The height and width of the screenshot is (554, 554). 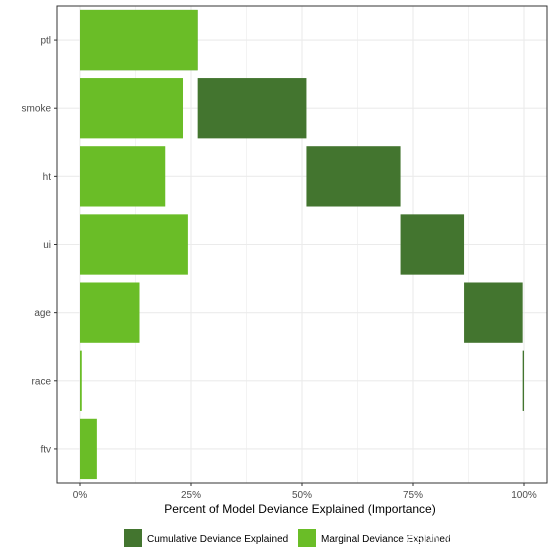 What do you see at coordinates (139, 40) in the screenshot?
I see `marginal-bar-ptl` at bounding box center [139, 40].